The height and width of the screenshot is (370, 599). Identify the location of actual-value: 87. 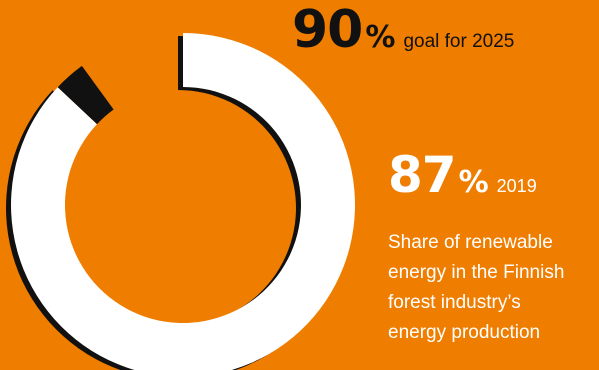
(422, 175).